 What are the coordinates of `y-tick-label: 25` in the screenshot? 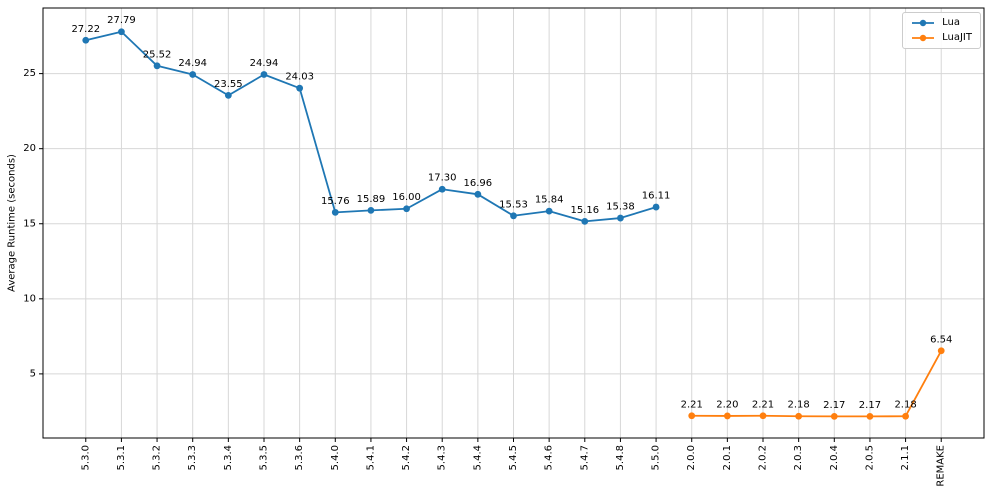 It's located at (29, 73).